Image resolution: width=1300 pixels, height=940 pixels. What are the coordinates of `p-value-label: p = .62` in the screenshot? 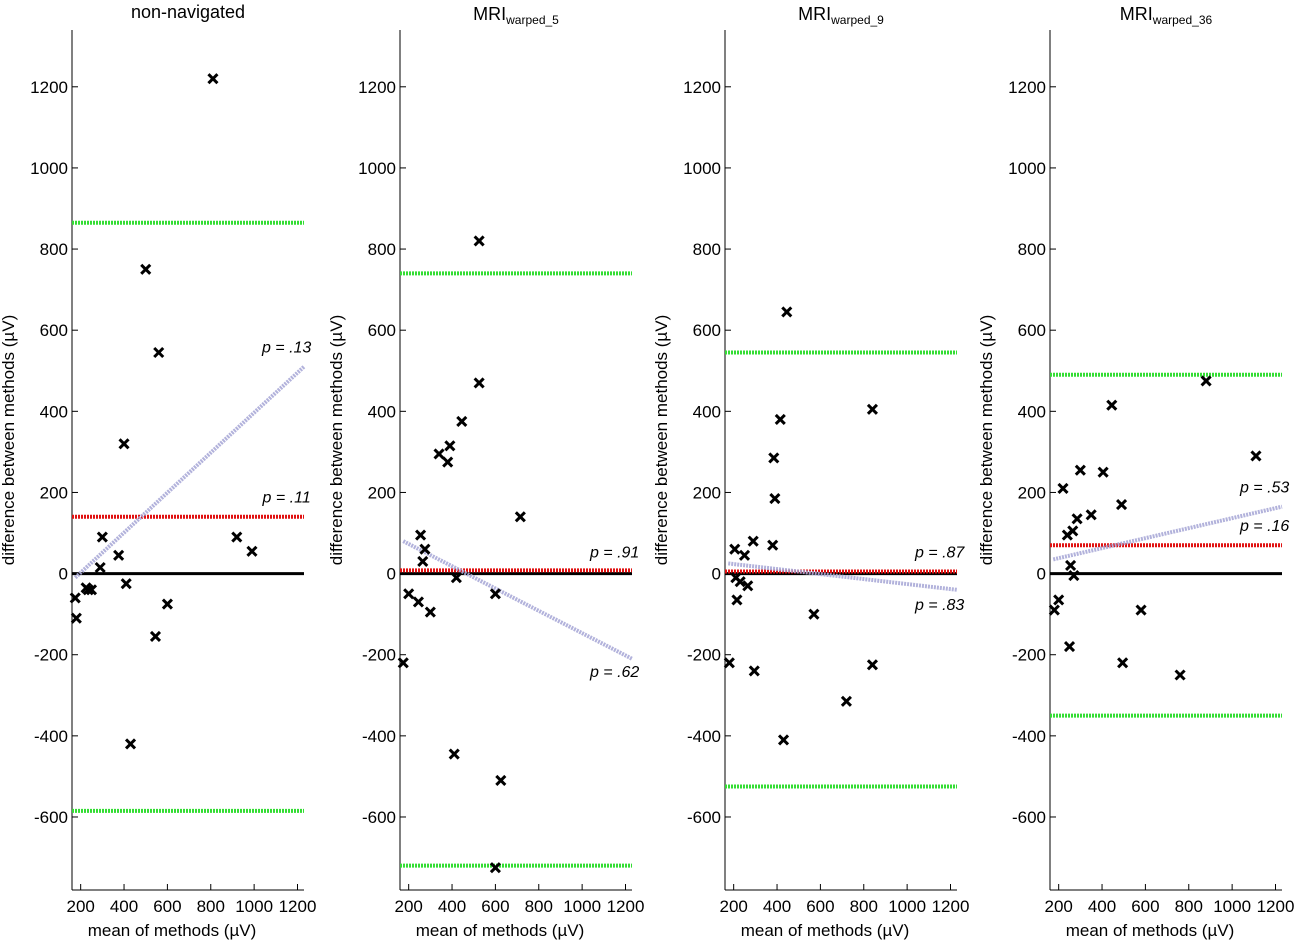 It's located at (614, 672).